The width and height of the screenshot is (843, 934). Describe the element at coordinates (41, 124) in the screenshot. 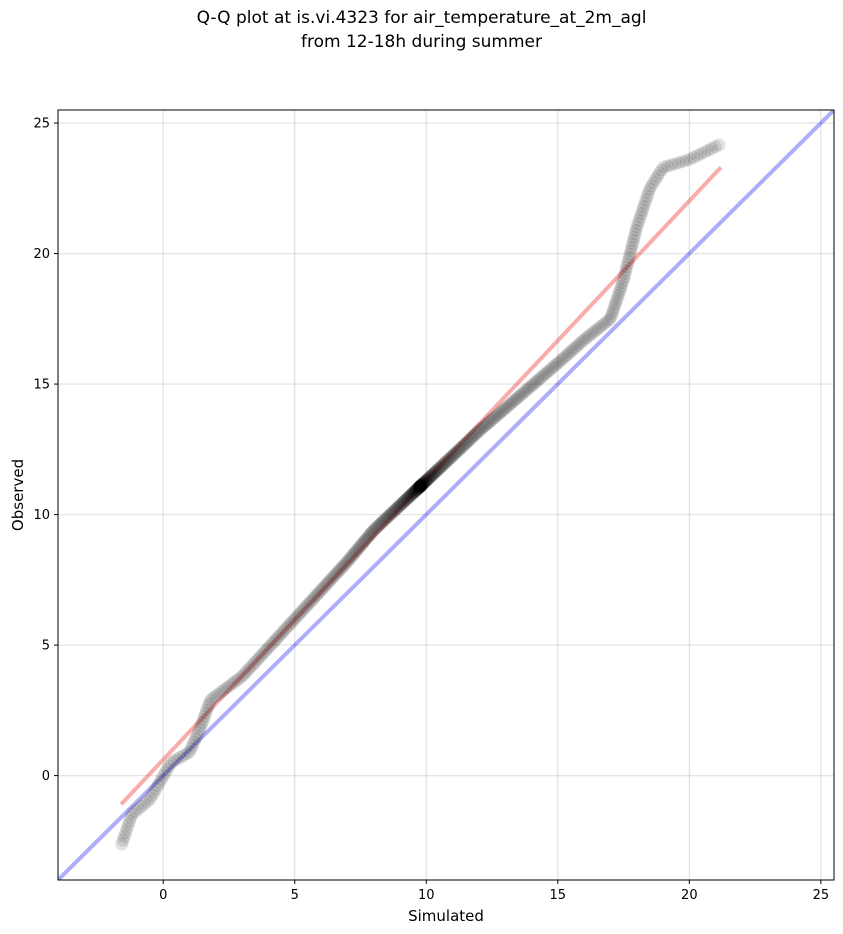

I see `y-tick-label: 25` at that location.